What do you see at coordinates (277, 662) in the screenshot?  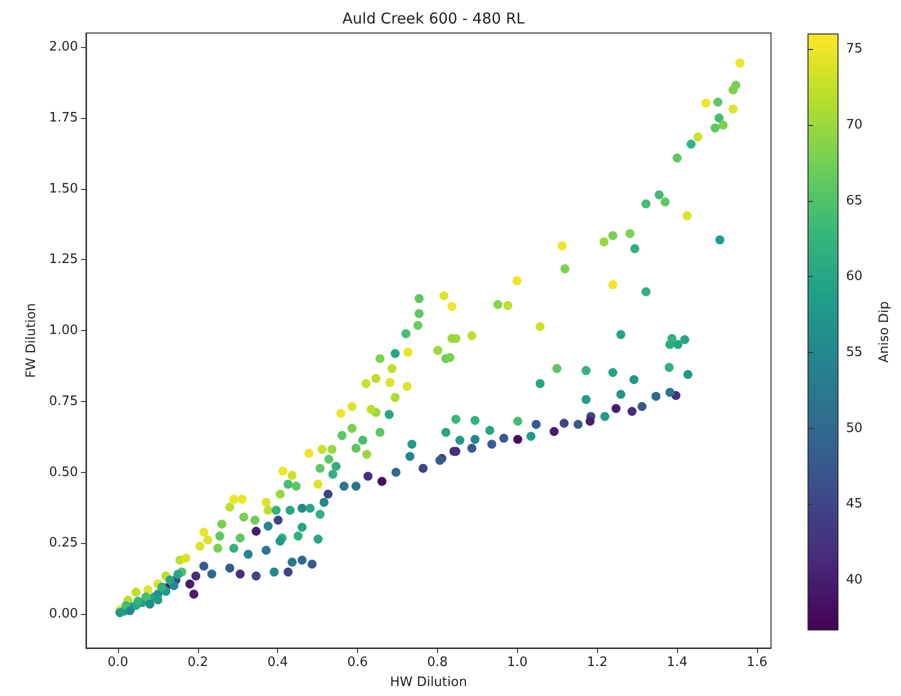 I see `x-tick-label: 0.4` at bounding box center [277, 662].